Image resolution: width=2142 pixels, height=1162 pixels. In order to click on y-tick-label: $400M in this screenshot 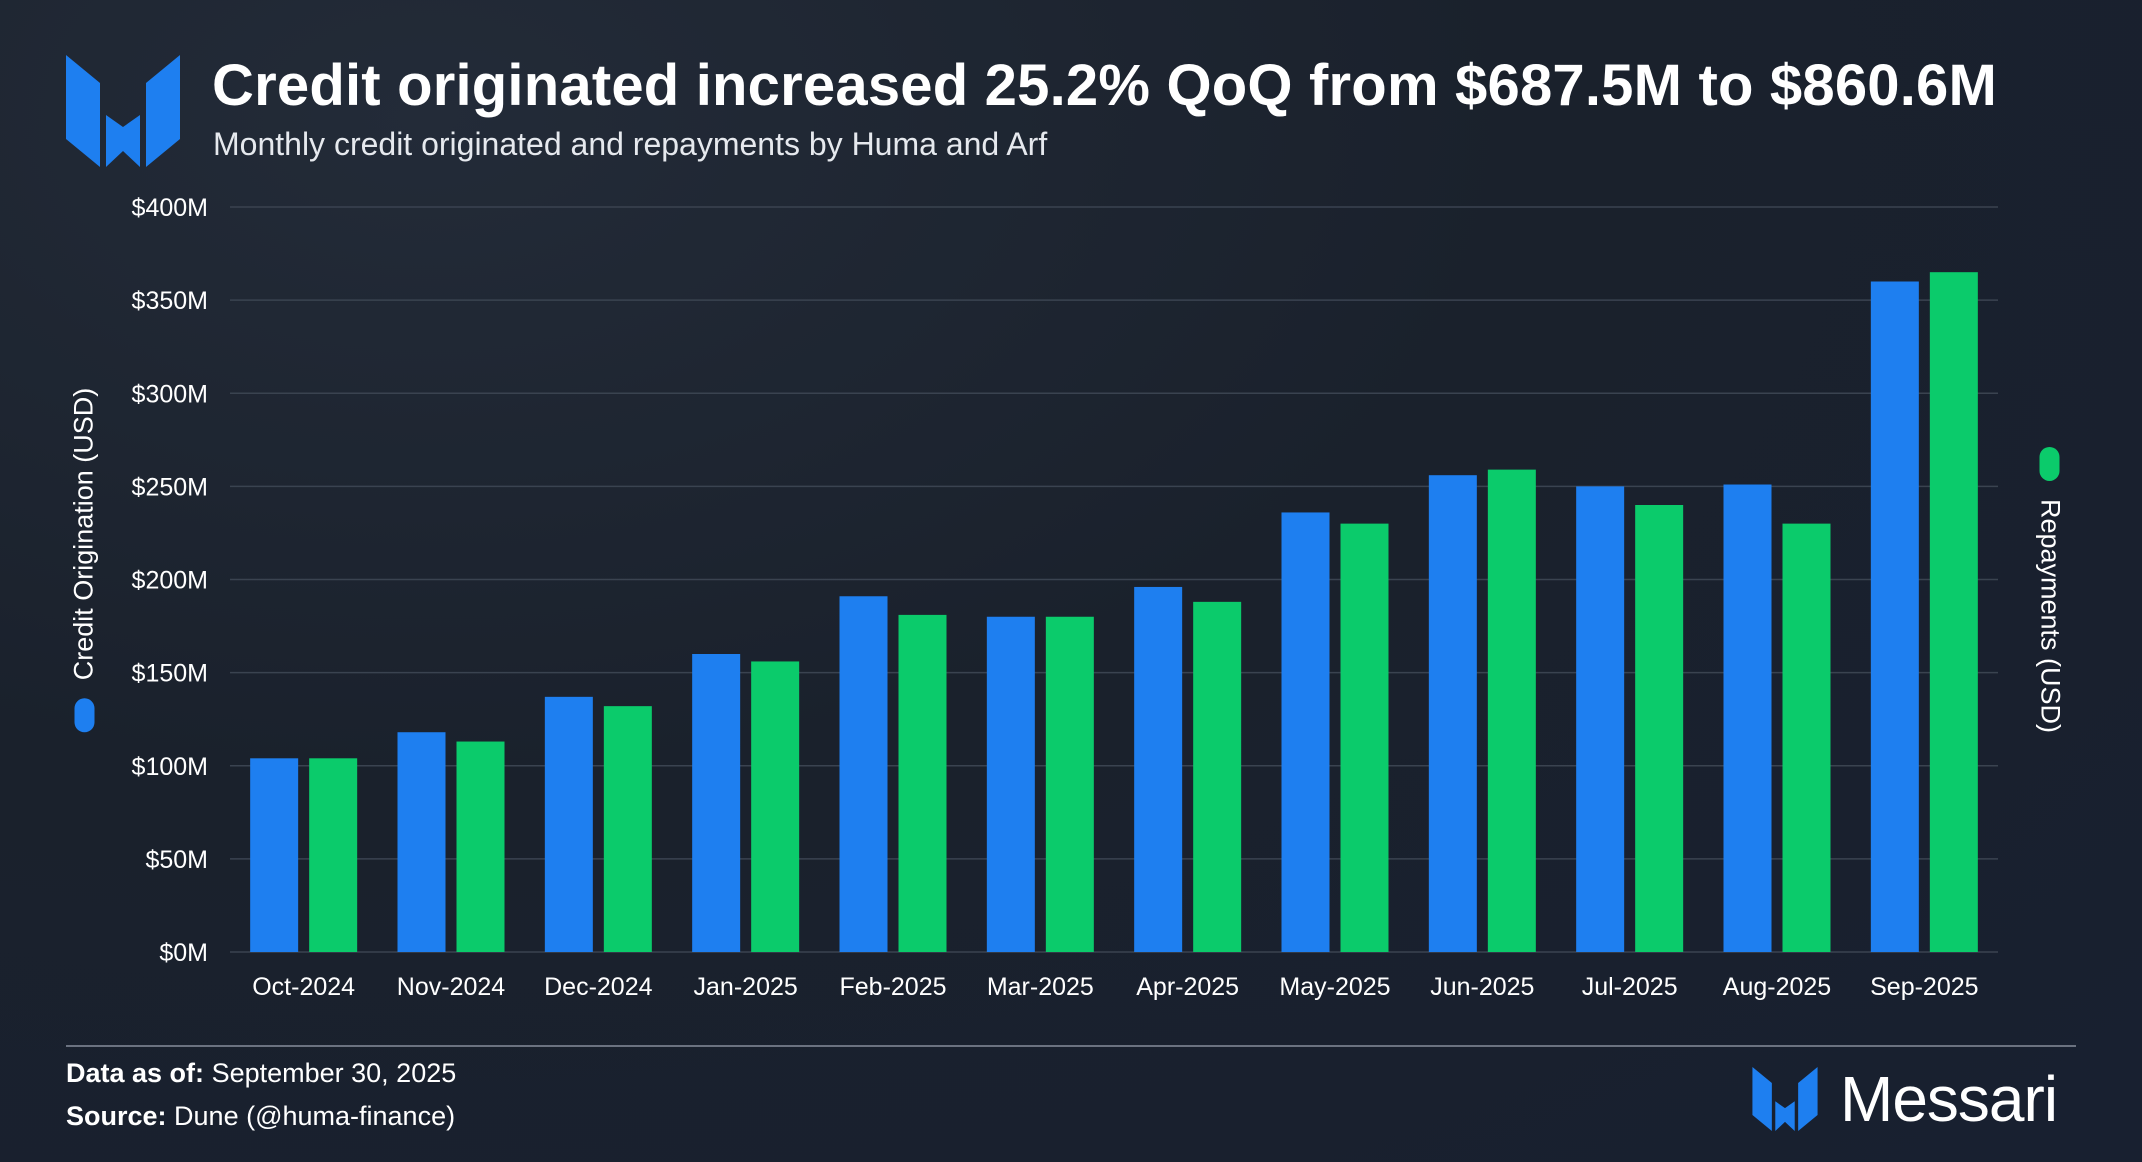, I will do `click(170, 208)`.